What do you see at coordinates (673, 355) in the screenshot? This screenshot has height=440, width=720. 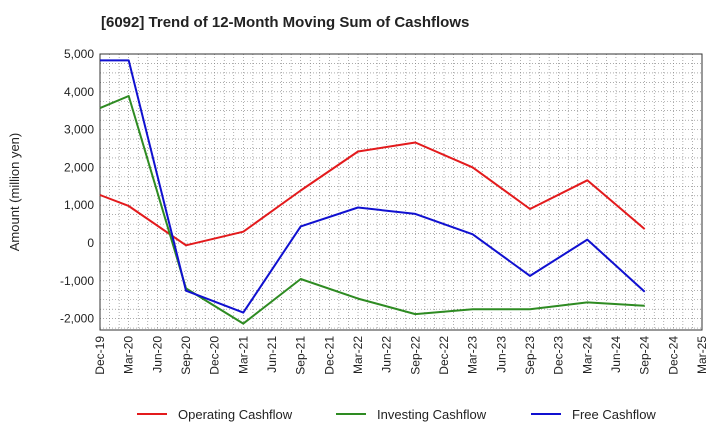 I see `x-tick-label: Dec-24` at bounding box center [673, 355].